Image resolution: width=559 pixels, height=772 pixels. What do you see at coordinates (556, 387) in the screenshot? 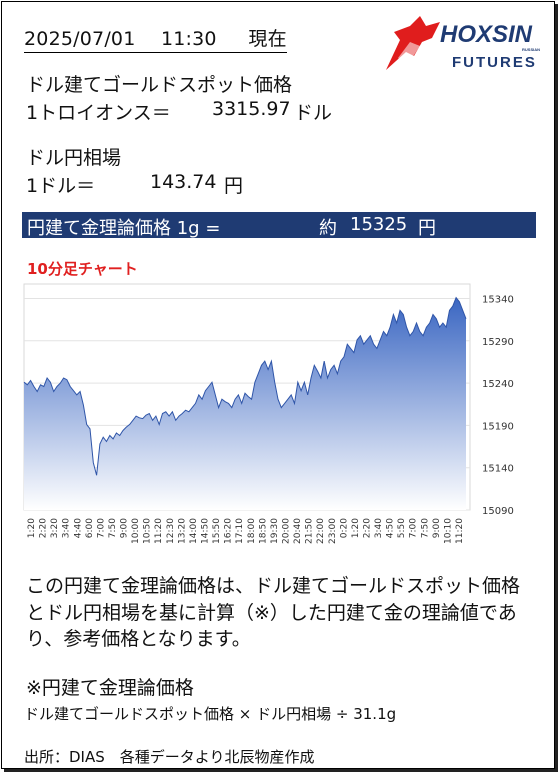
I see `frame-shadow-right` at bounding box center [556, 387].